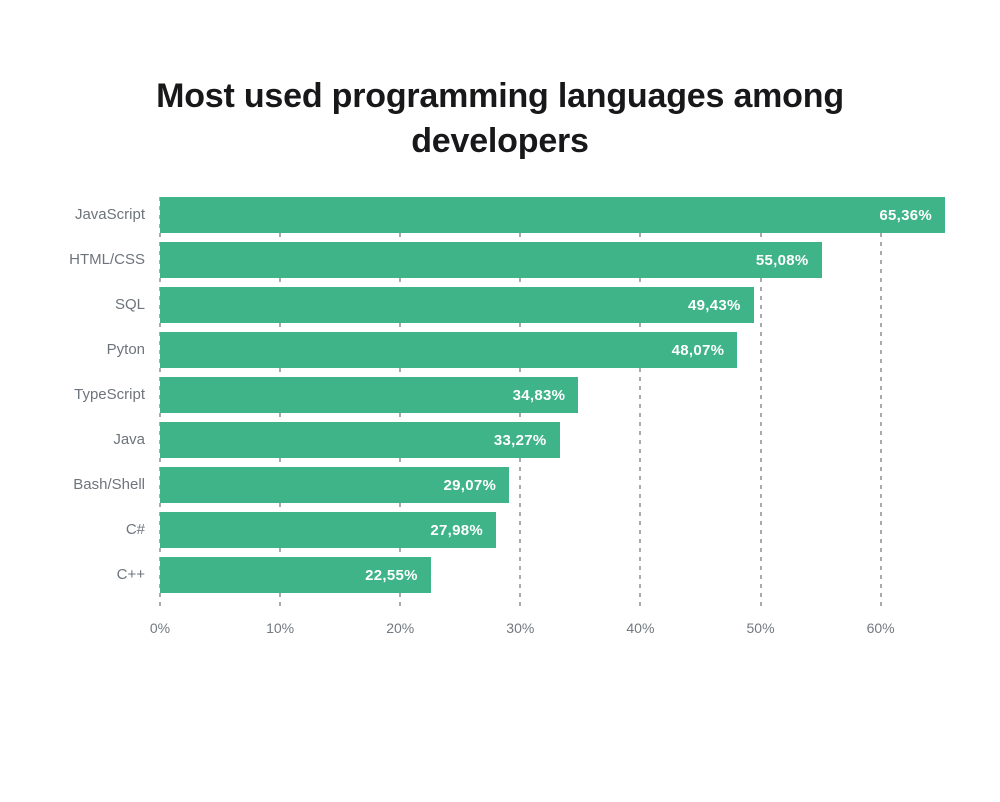 The image size is (1000, 802). What do you see at coordinates (552, 575) in the screenshot?
I see `bar-track: 22,55%` at bounding box center [552, 575].